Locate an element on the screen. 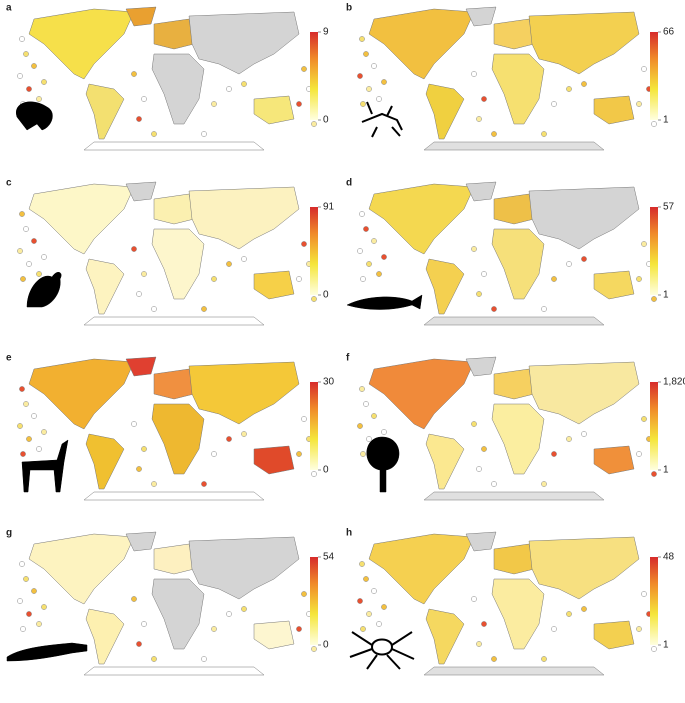 The image size is (685, 703). colorbar-tick-label: 1 is located at coordinates (666, 645).